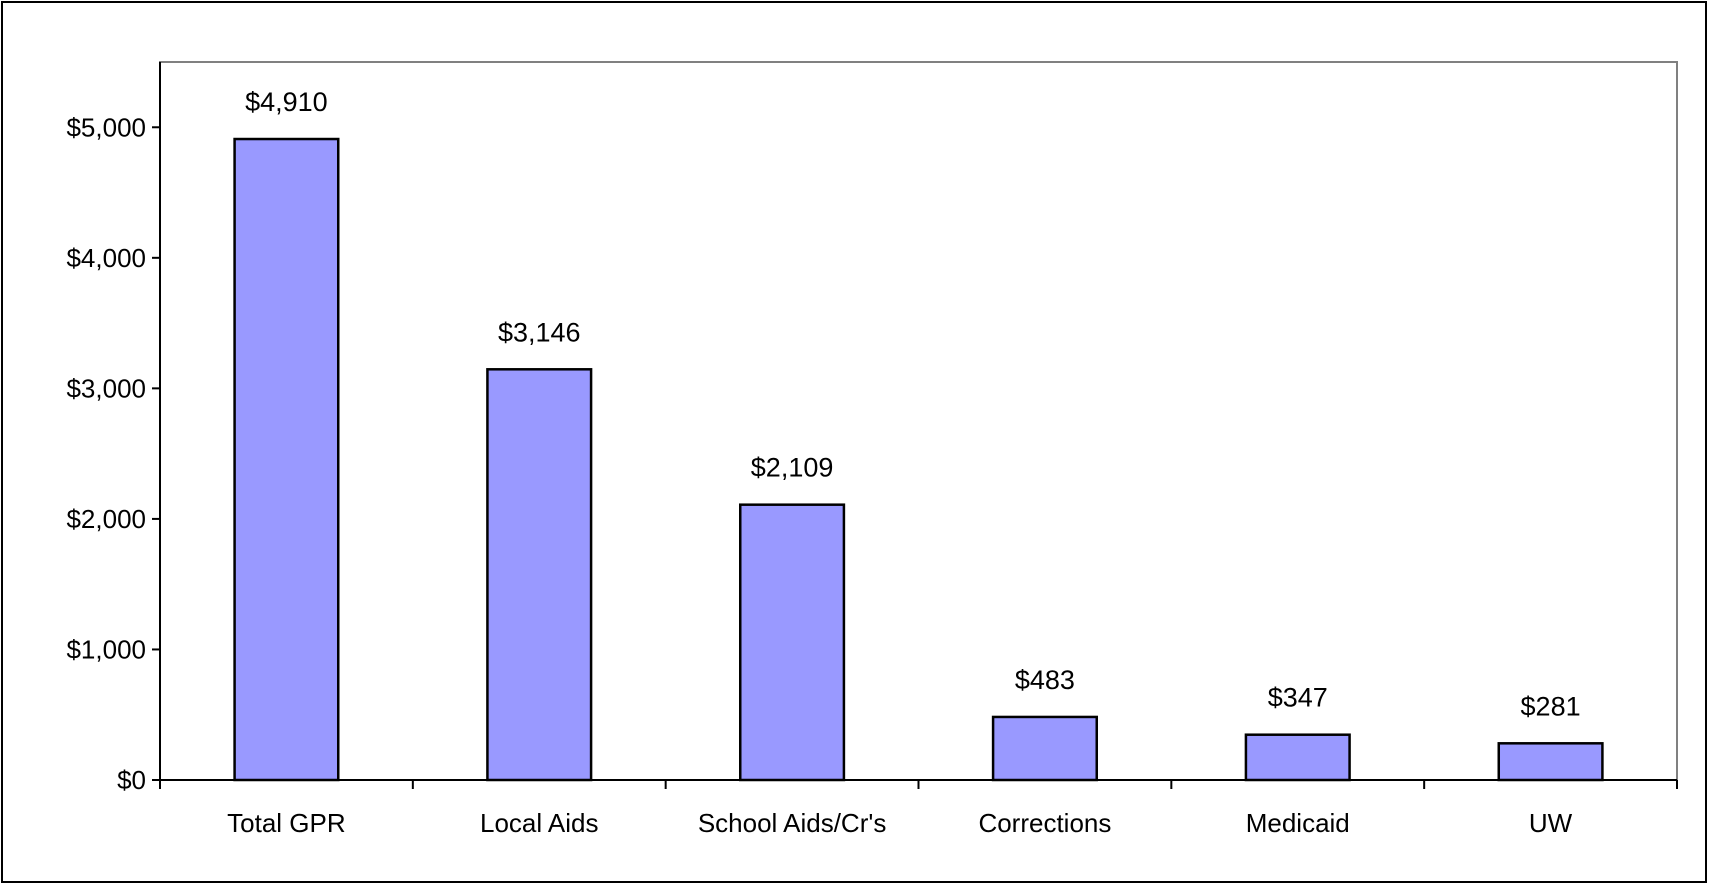 Image resolution: width=1709 pixels, height=885 pixels. I want to click on y-tick-label: $4,000, so click(106, 258).